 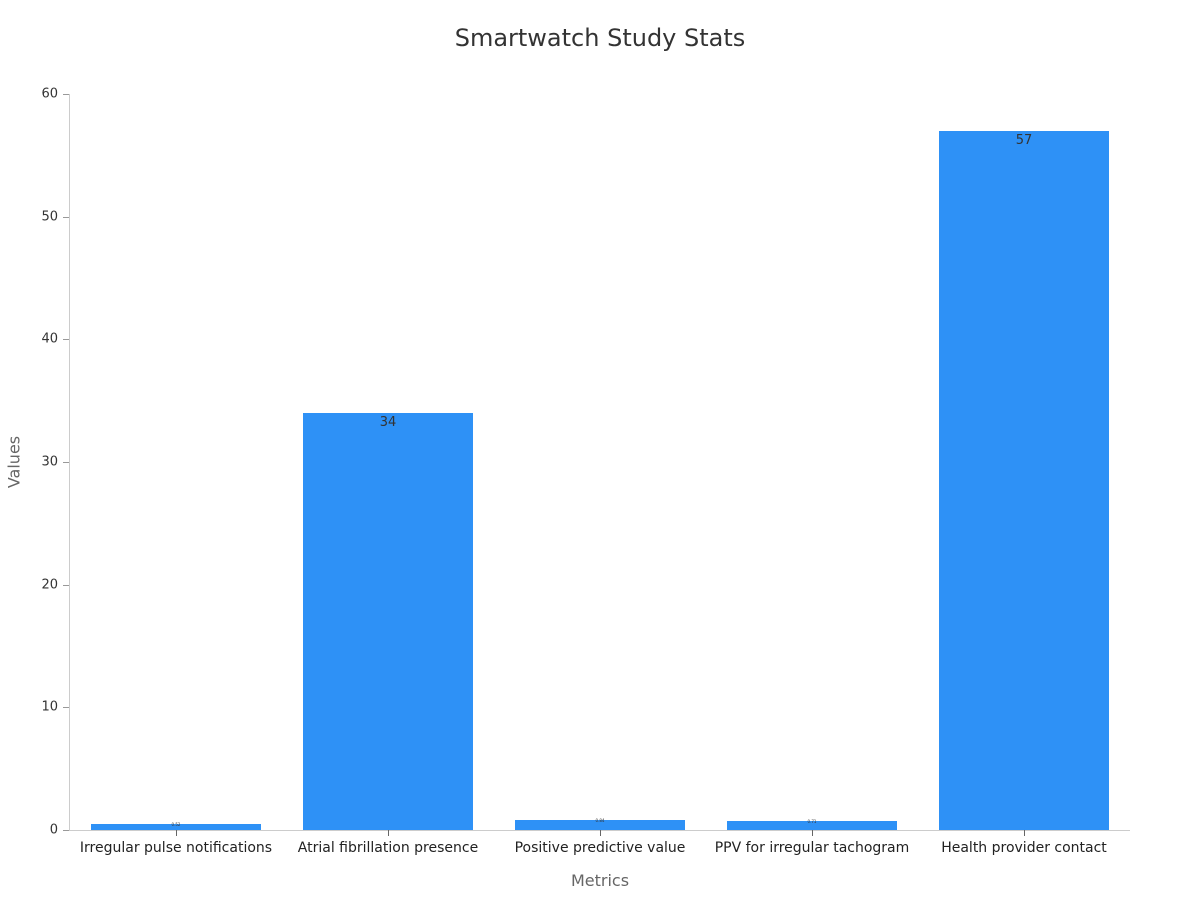 I want to click on bar-value-label: 0.84, so click(x=600, y=820).